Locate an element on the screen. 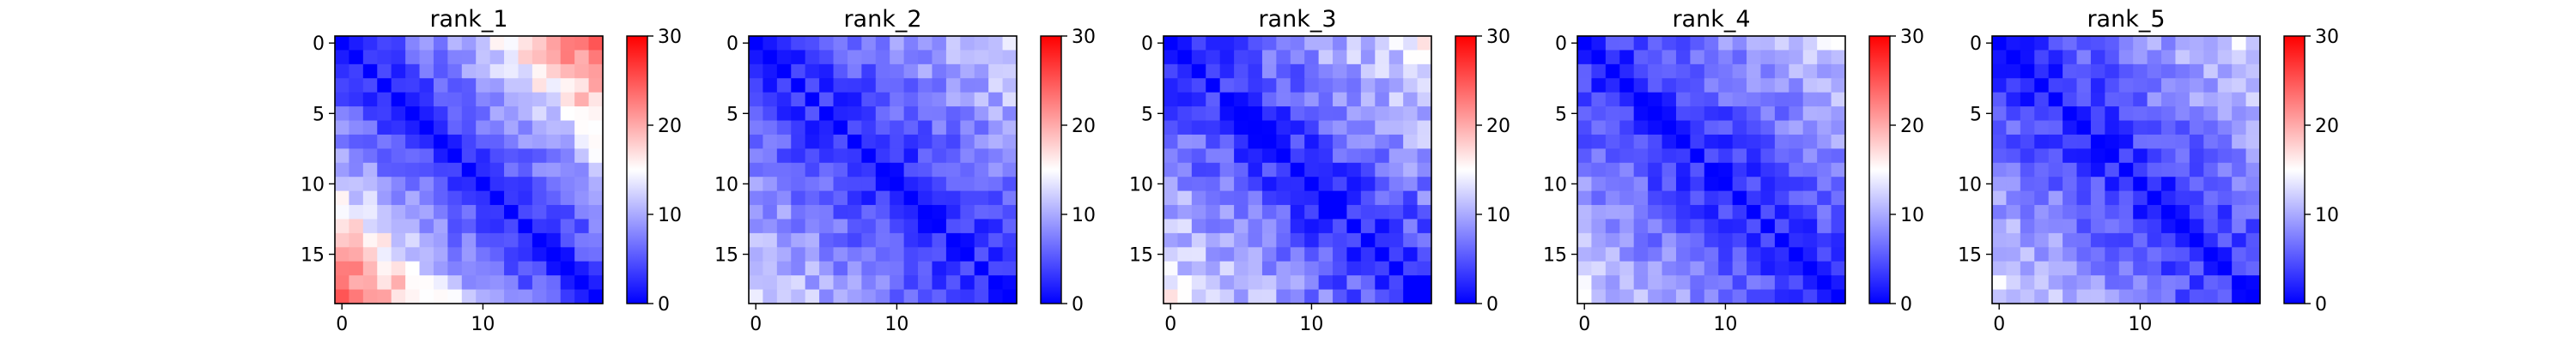 This screenshot has height=343, width=2576. x-tick-label: 0 is located at coordinates (1170, 325).